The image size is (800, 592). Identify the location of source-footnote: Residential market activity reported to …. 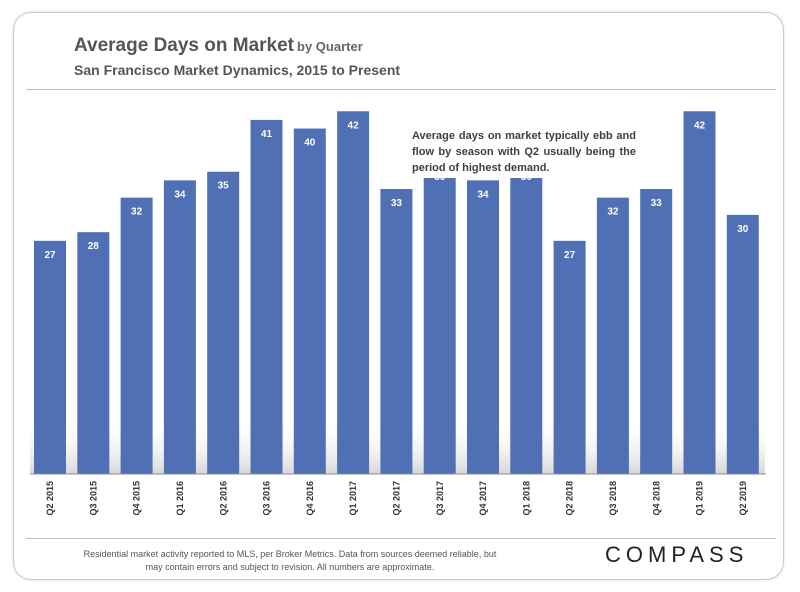
(290, 560).